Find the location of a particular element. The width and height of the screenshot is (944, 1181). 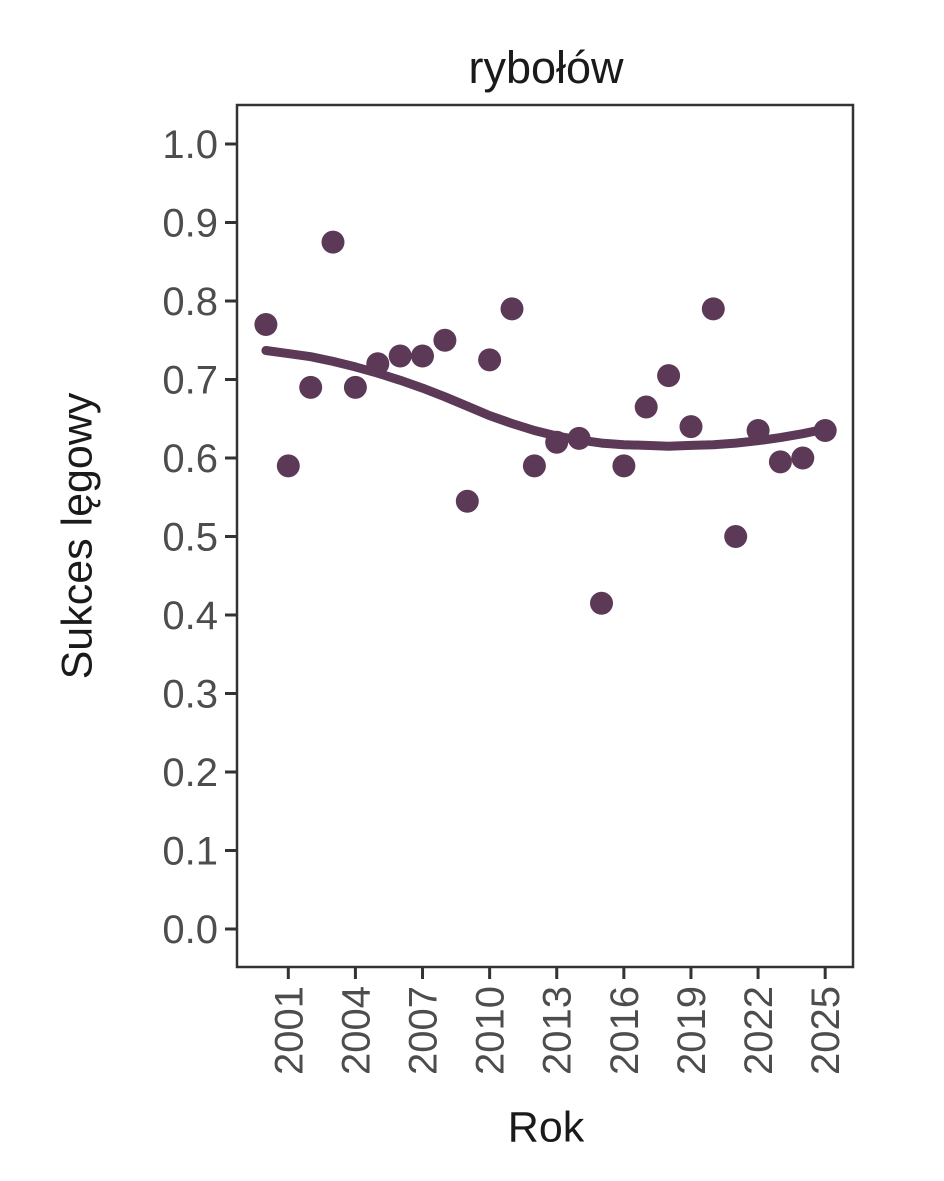

y-tick-label: 0.5 is located at coordinates (190, 538).